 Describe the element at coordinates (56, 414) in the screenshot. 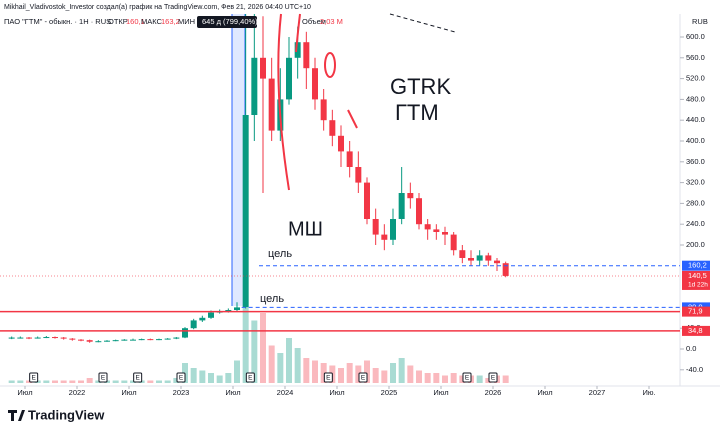

I see `footer: TradingView` at that location.